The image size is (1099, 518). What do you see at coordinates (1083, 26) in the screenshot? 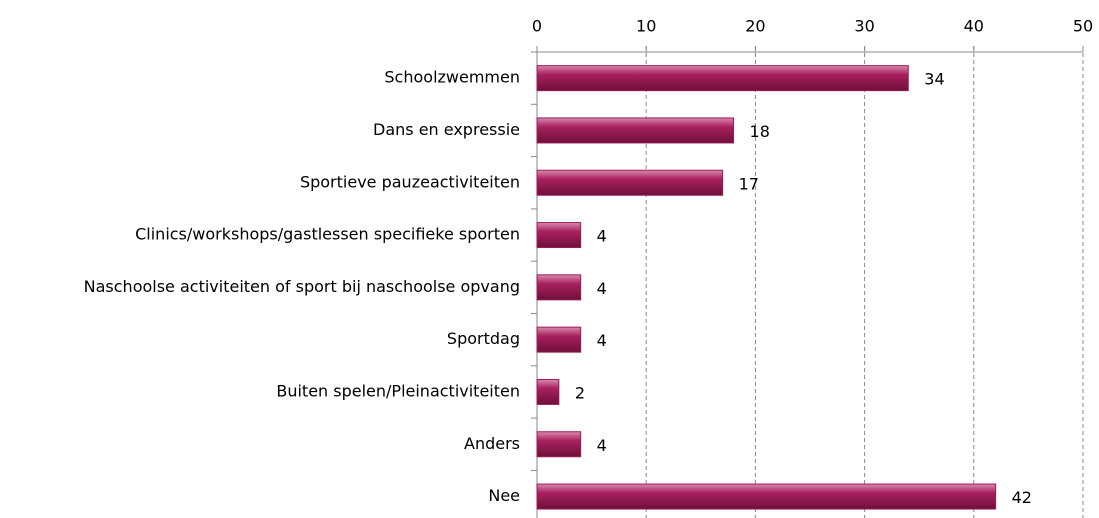
I see `x-tick-label: 50` at bounding box center [1083, 26].